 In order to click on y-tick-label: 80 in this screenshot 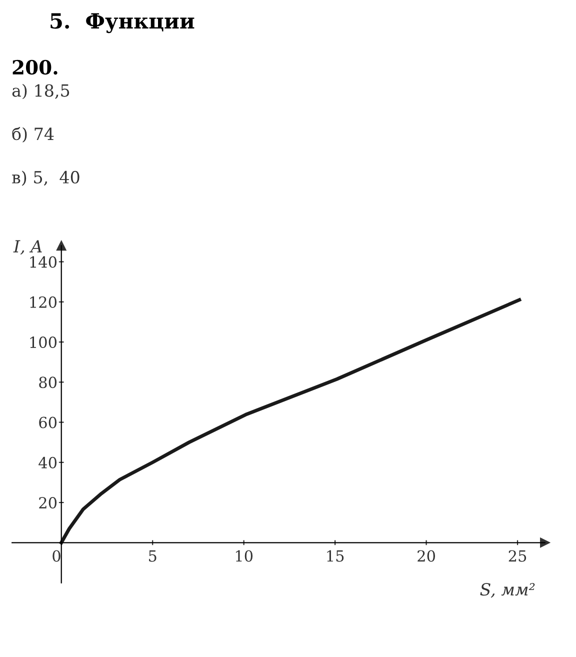, I will do `click(48, 382)`.